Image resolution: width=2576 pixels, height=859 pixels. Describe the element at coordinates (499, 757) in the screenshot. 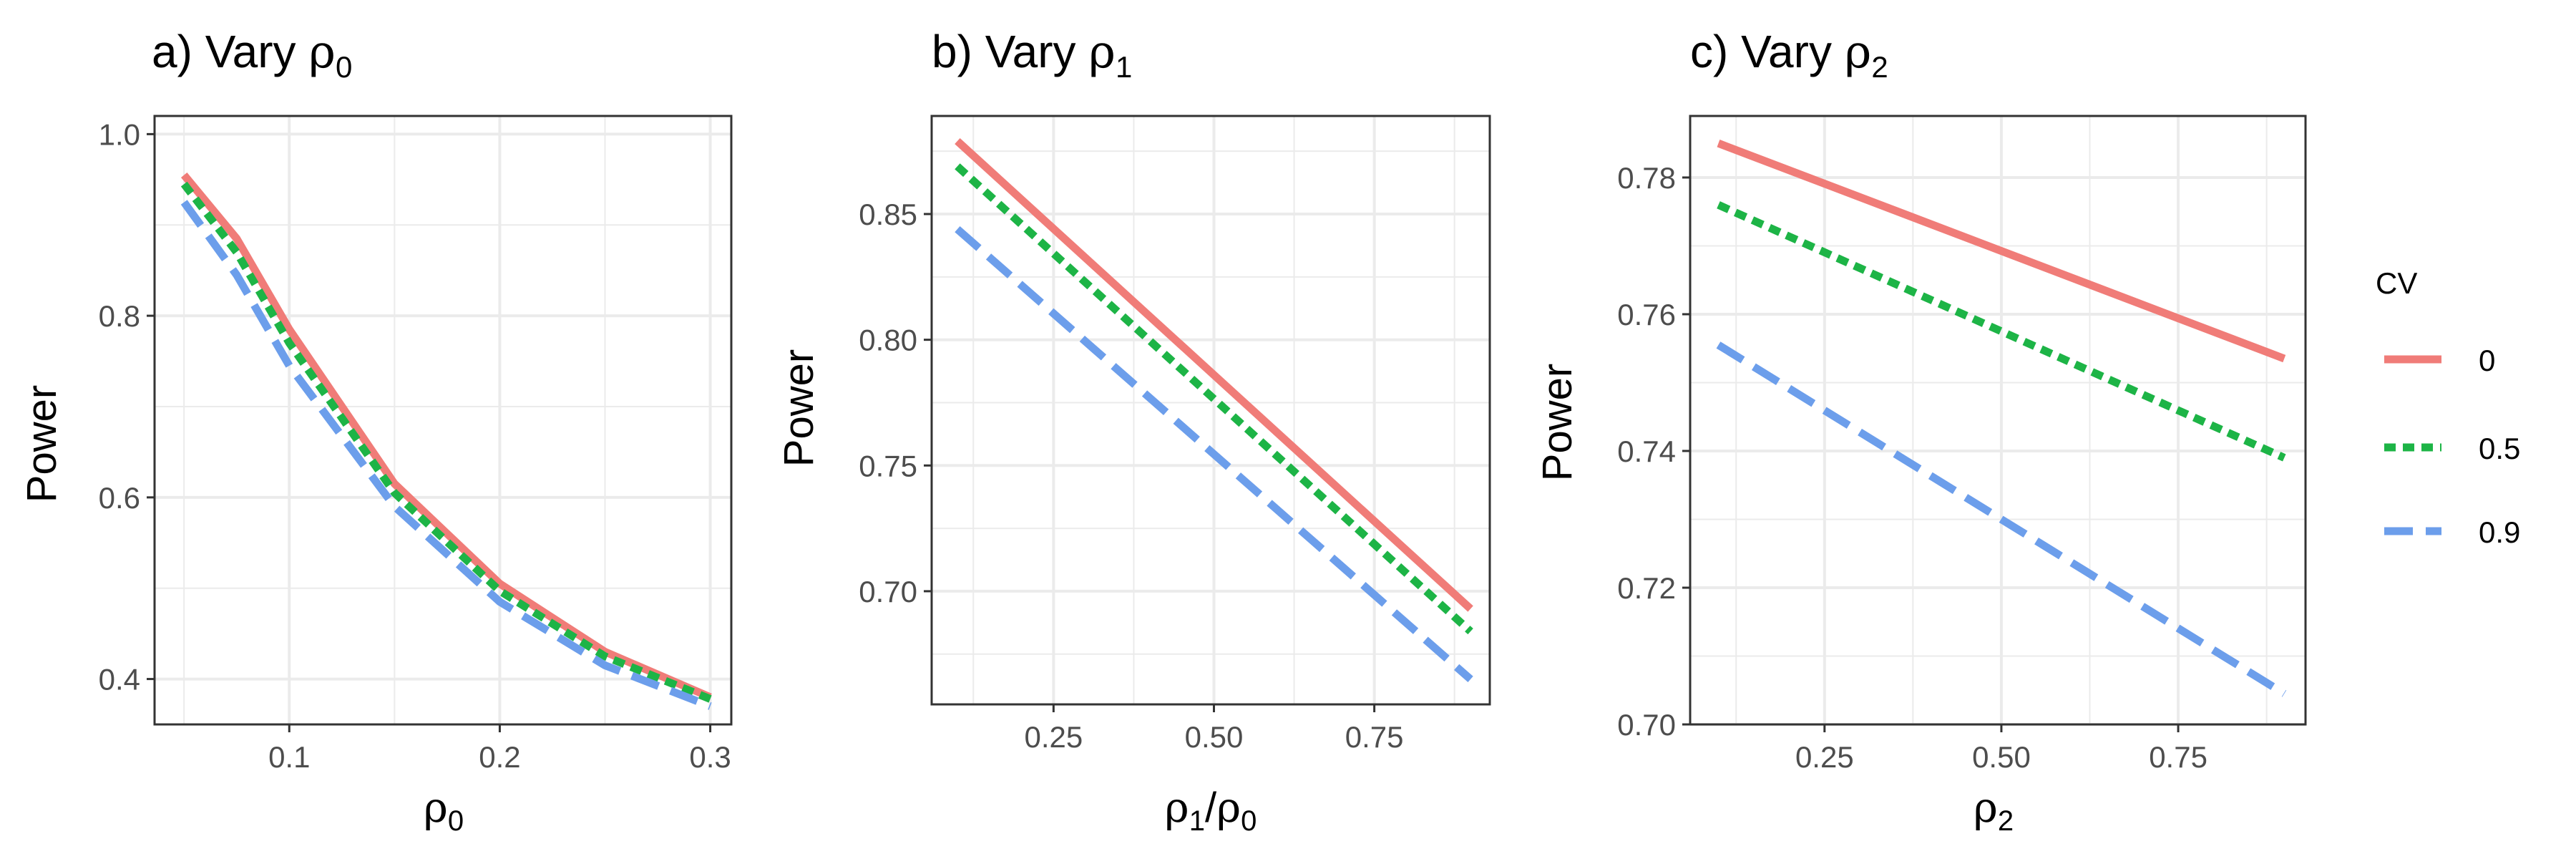

I see `x-tick-label: 0.2` at that location.